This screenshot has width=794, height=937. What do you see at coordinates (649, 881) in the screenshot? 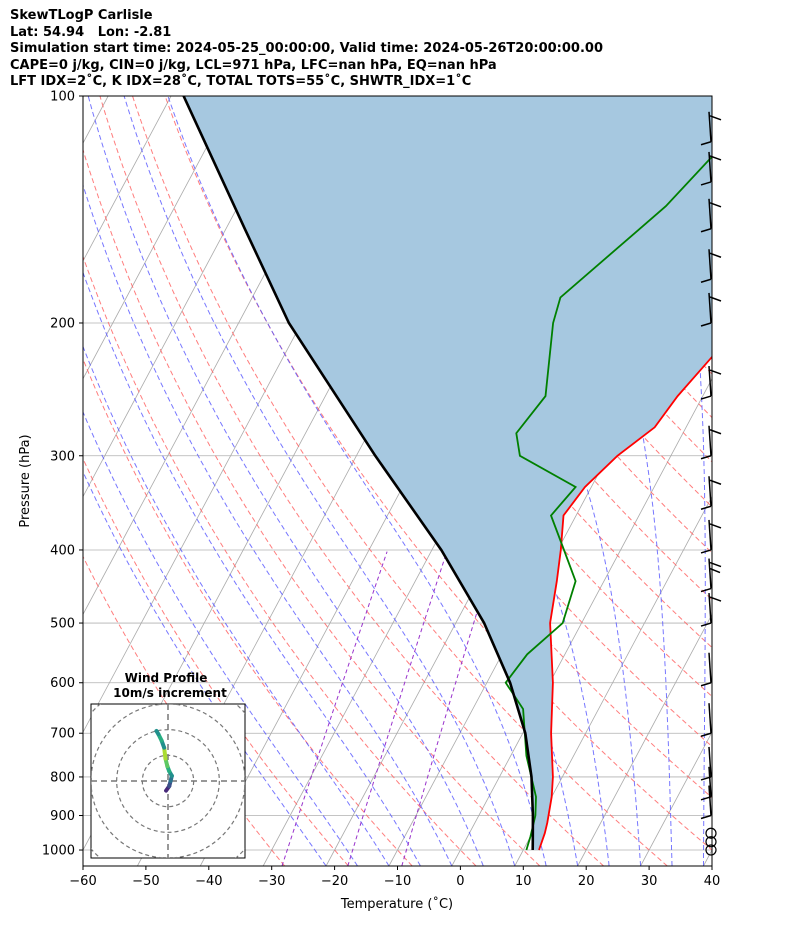
I see `x-tick-label: 30` at bounding box center [649, 881].